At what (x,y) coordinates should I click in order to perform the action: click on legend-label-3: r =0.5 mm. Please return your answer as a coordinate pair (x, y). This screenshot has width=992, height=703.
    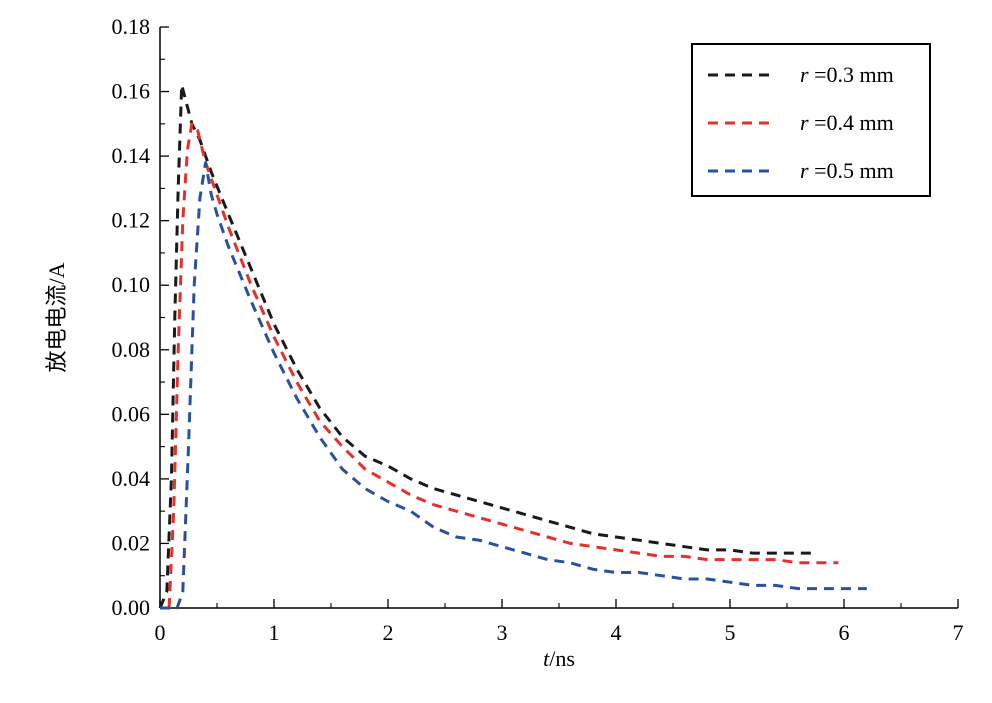
    Looking at the image, I should click on (847, 170).